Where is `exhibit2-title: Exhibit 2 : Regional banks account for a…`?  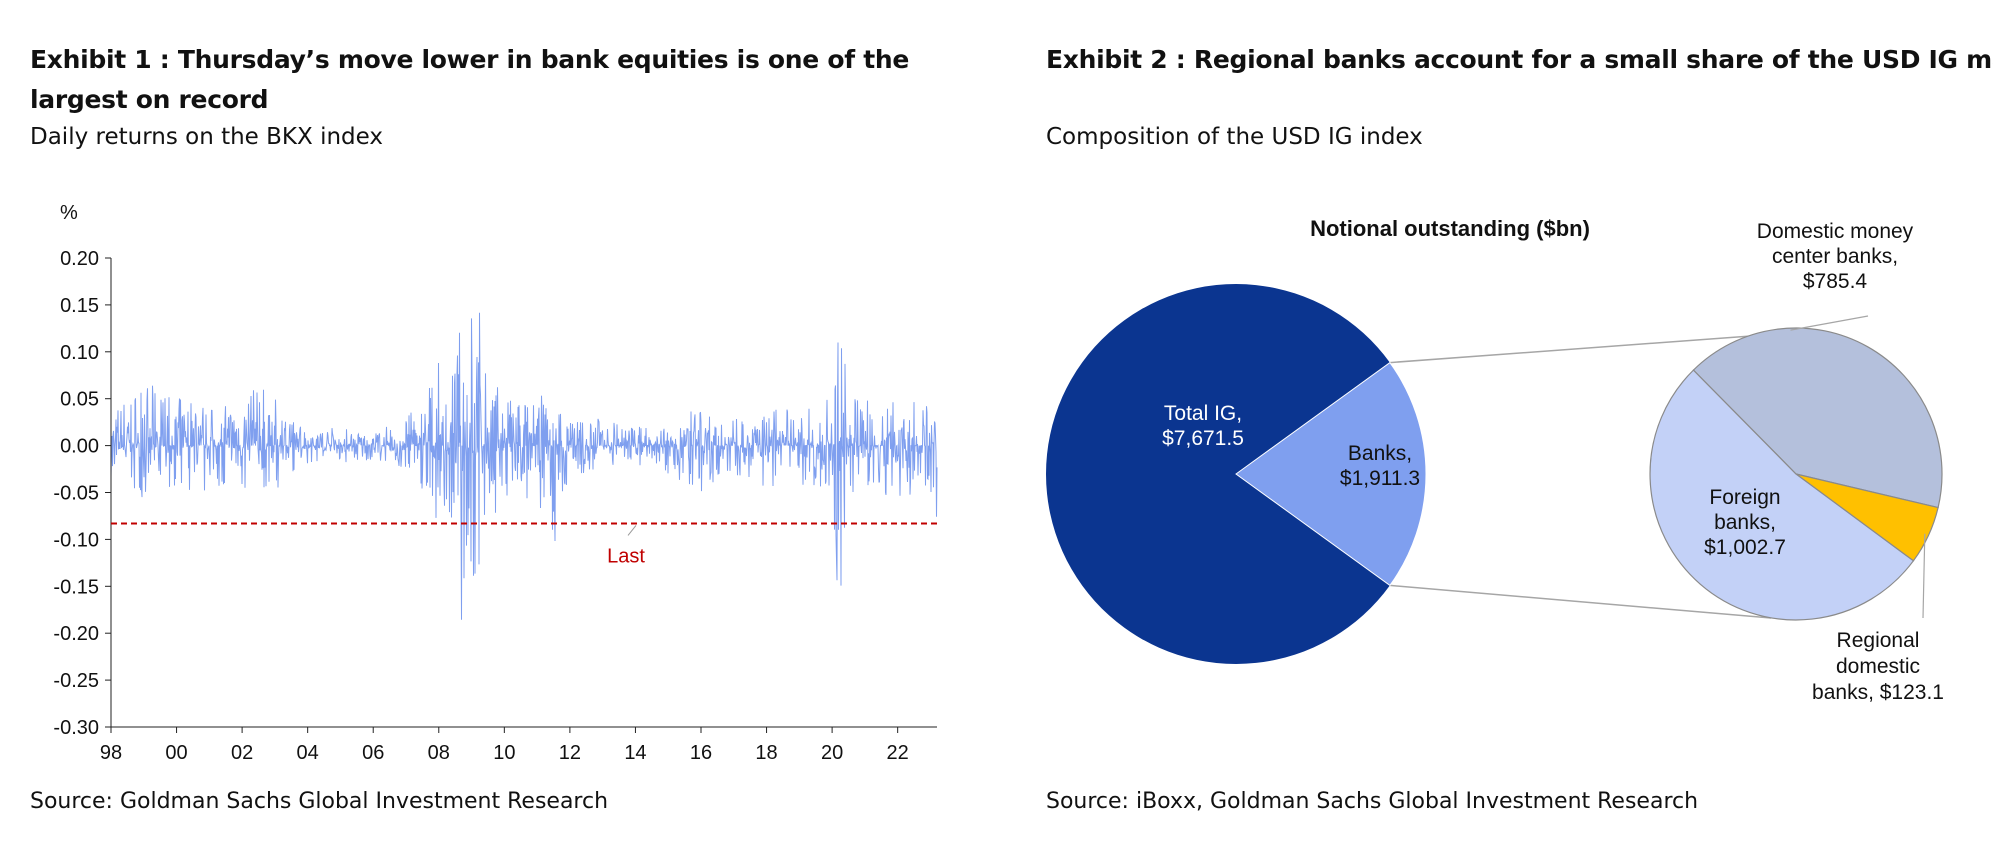
exhibit2-title: Exhibit 2 : Regional banks account for a… is located at coordinates (1519, 59).